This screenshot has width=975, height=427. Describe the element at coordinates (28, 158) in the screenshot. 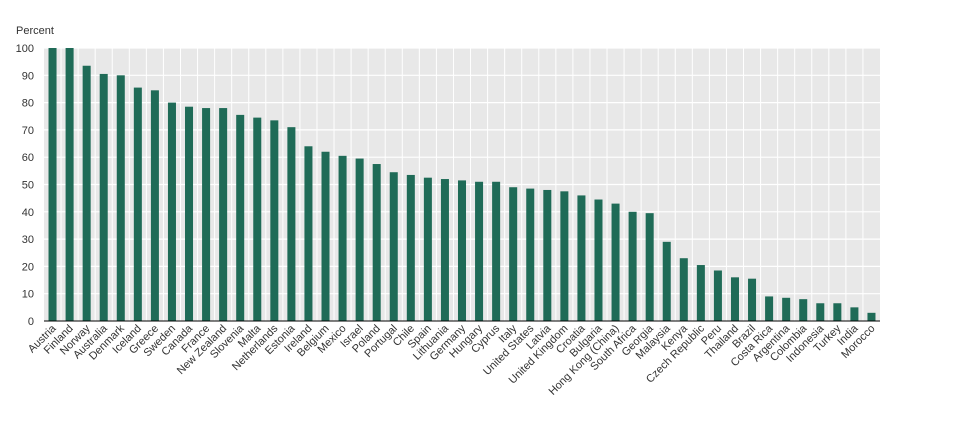

I see `y-tick-label: 60` at that location.